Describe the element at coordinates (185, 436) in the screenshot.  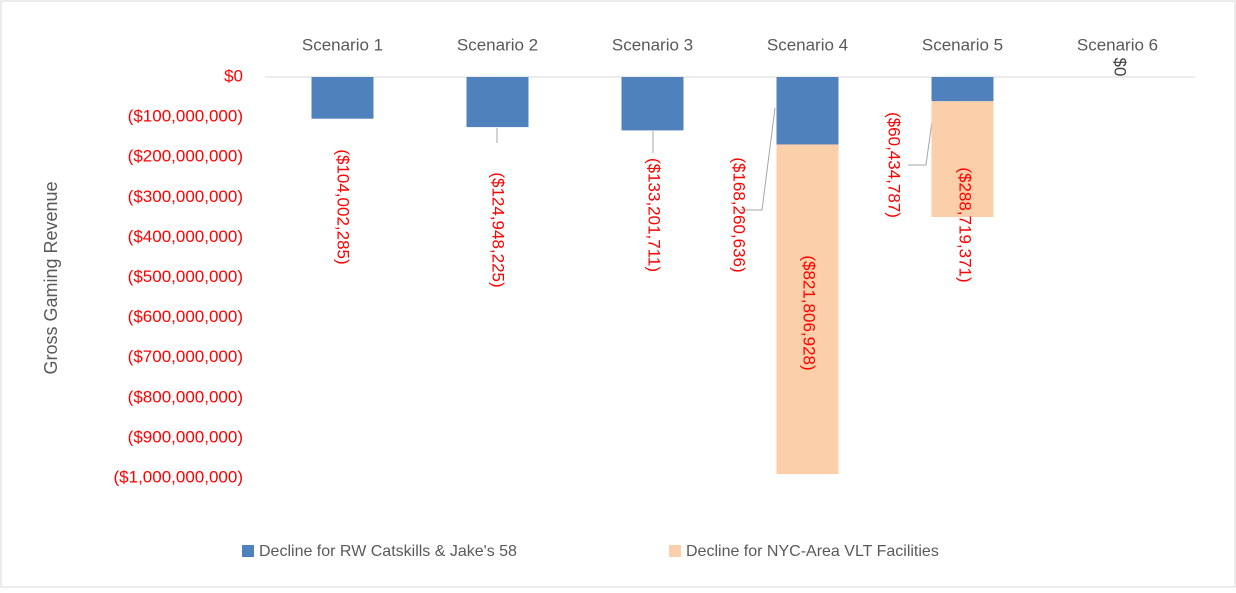
I see `y-tick-label: ($900,000,000)` at that location.